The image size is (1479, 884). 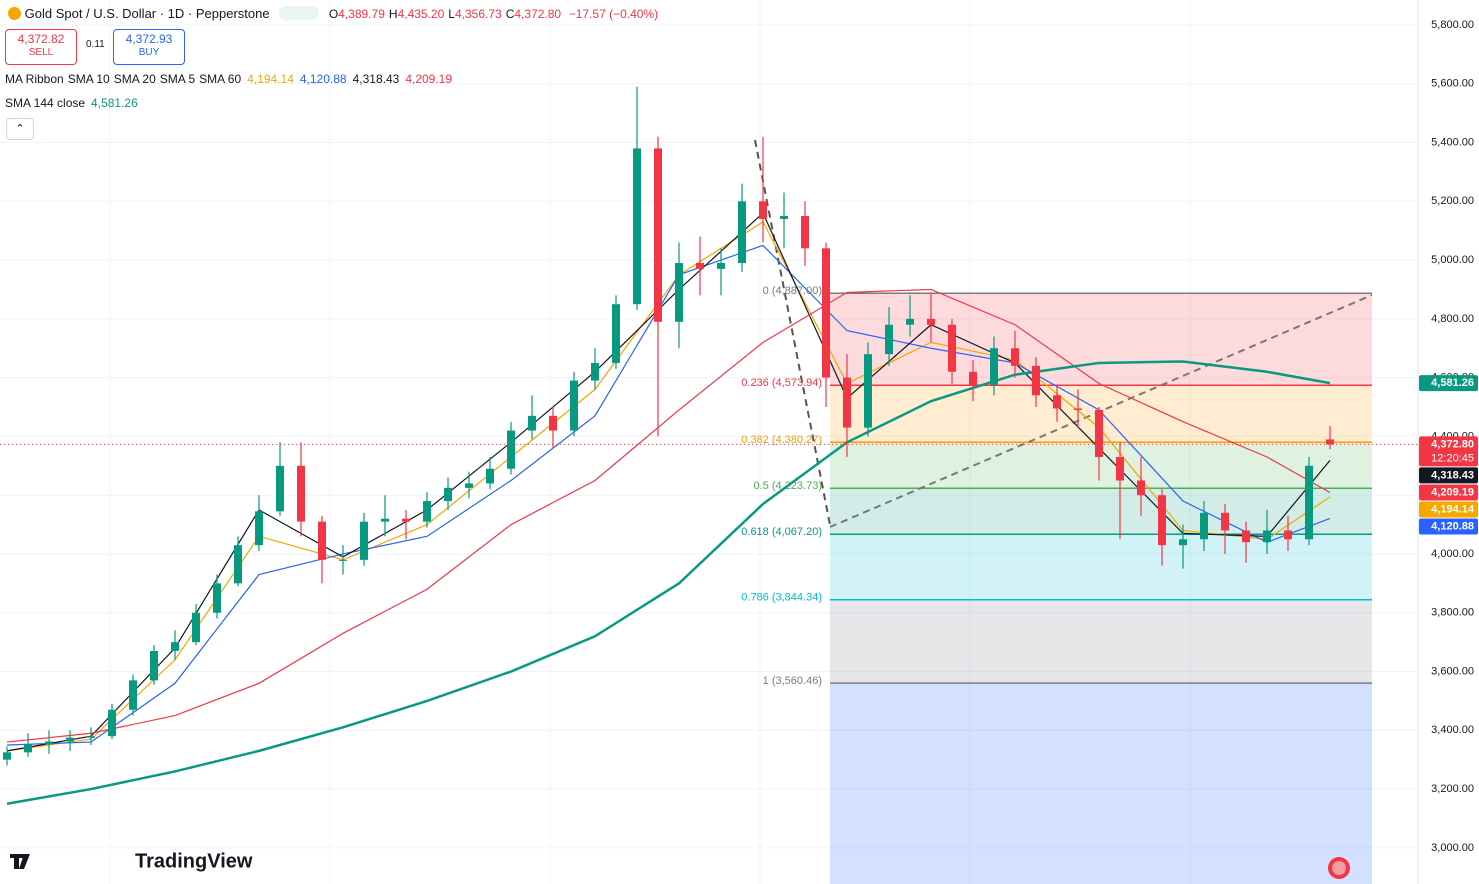 I want to click on ma-value: 4,194.14, so click(x=270, y=79).